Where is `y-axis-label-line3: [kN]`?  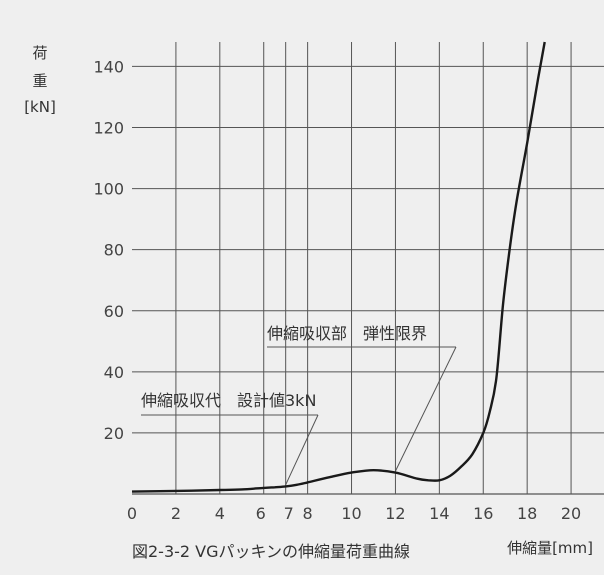
y-axis-label-line3: [kN] is located at coordinates (40, 107).